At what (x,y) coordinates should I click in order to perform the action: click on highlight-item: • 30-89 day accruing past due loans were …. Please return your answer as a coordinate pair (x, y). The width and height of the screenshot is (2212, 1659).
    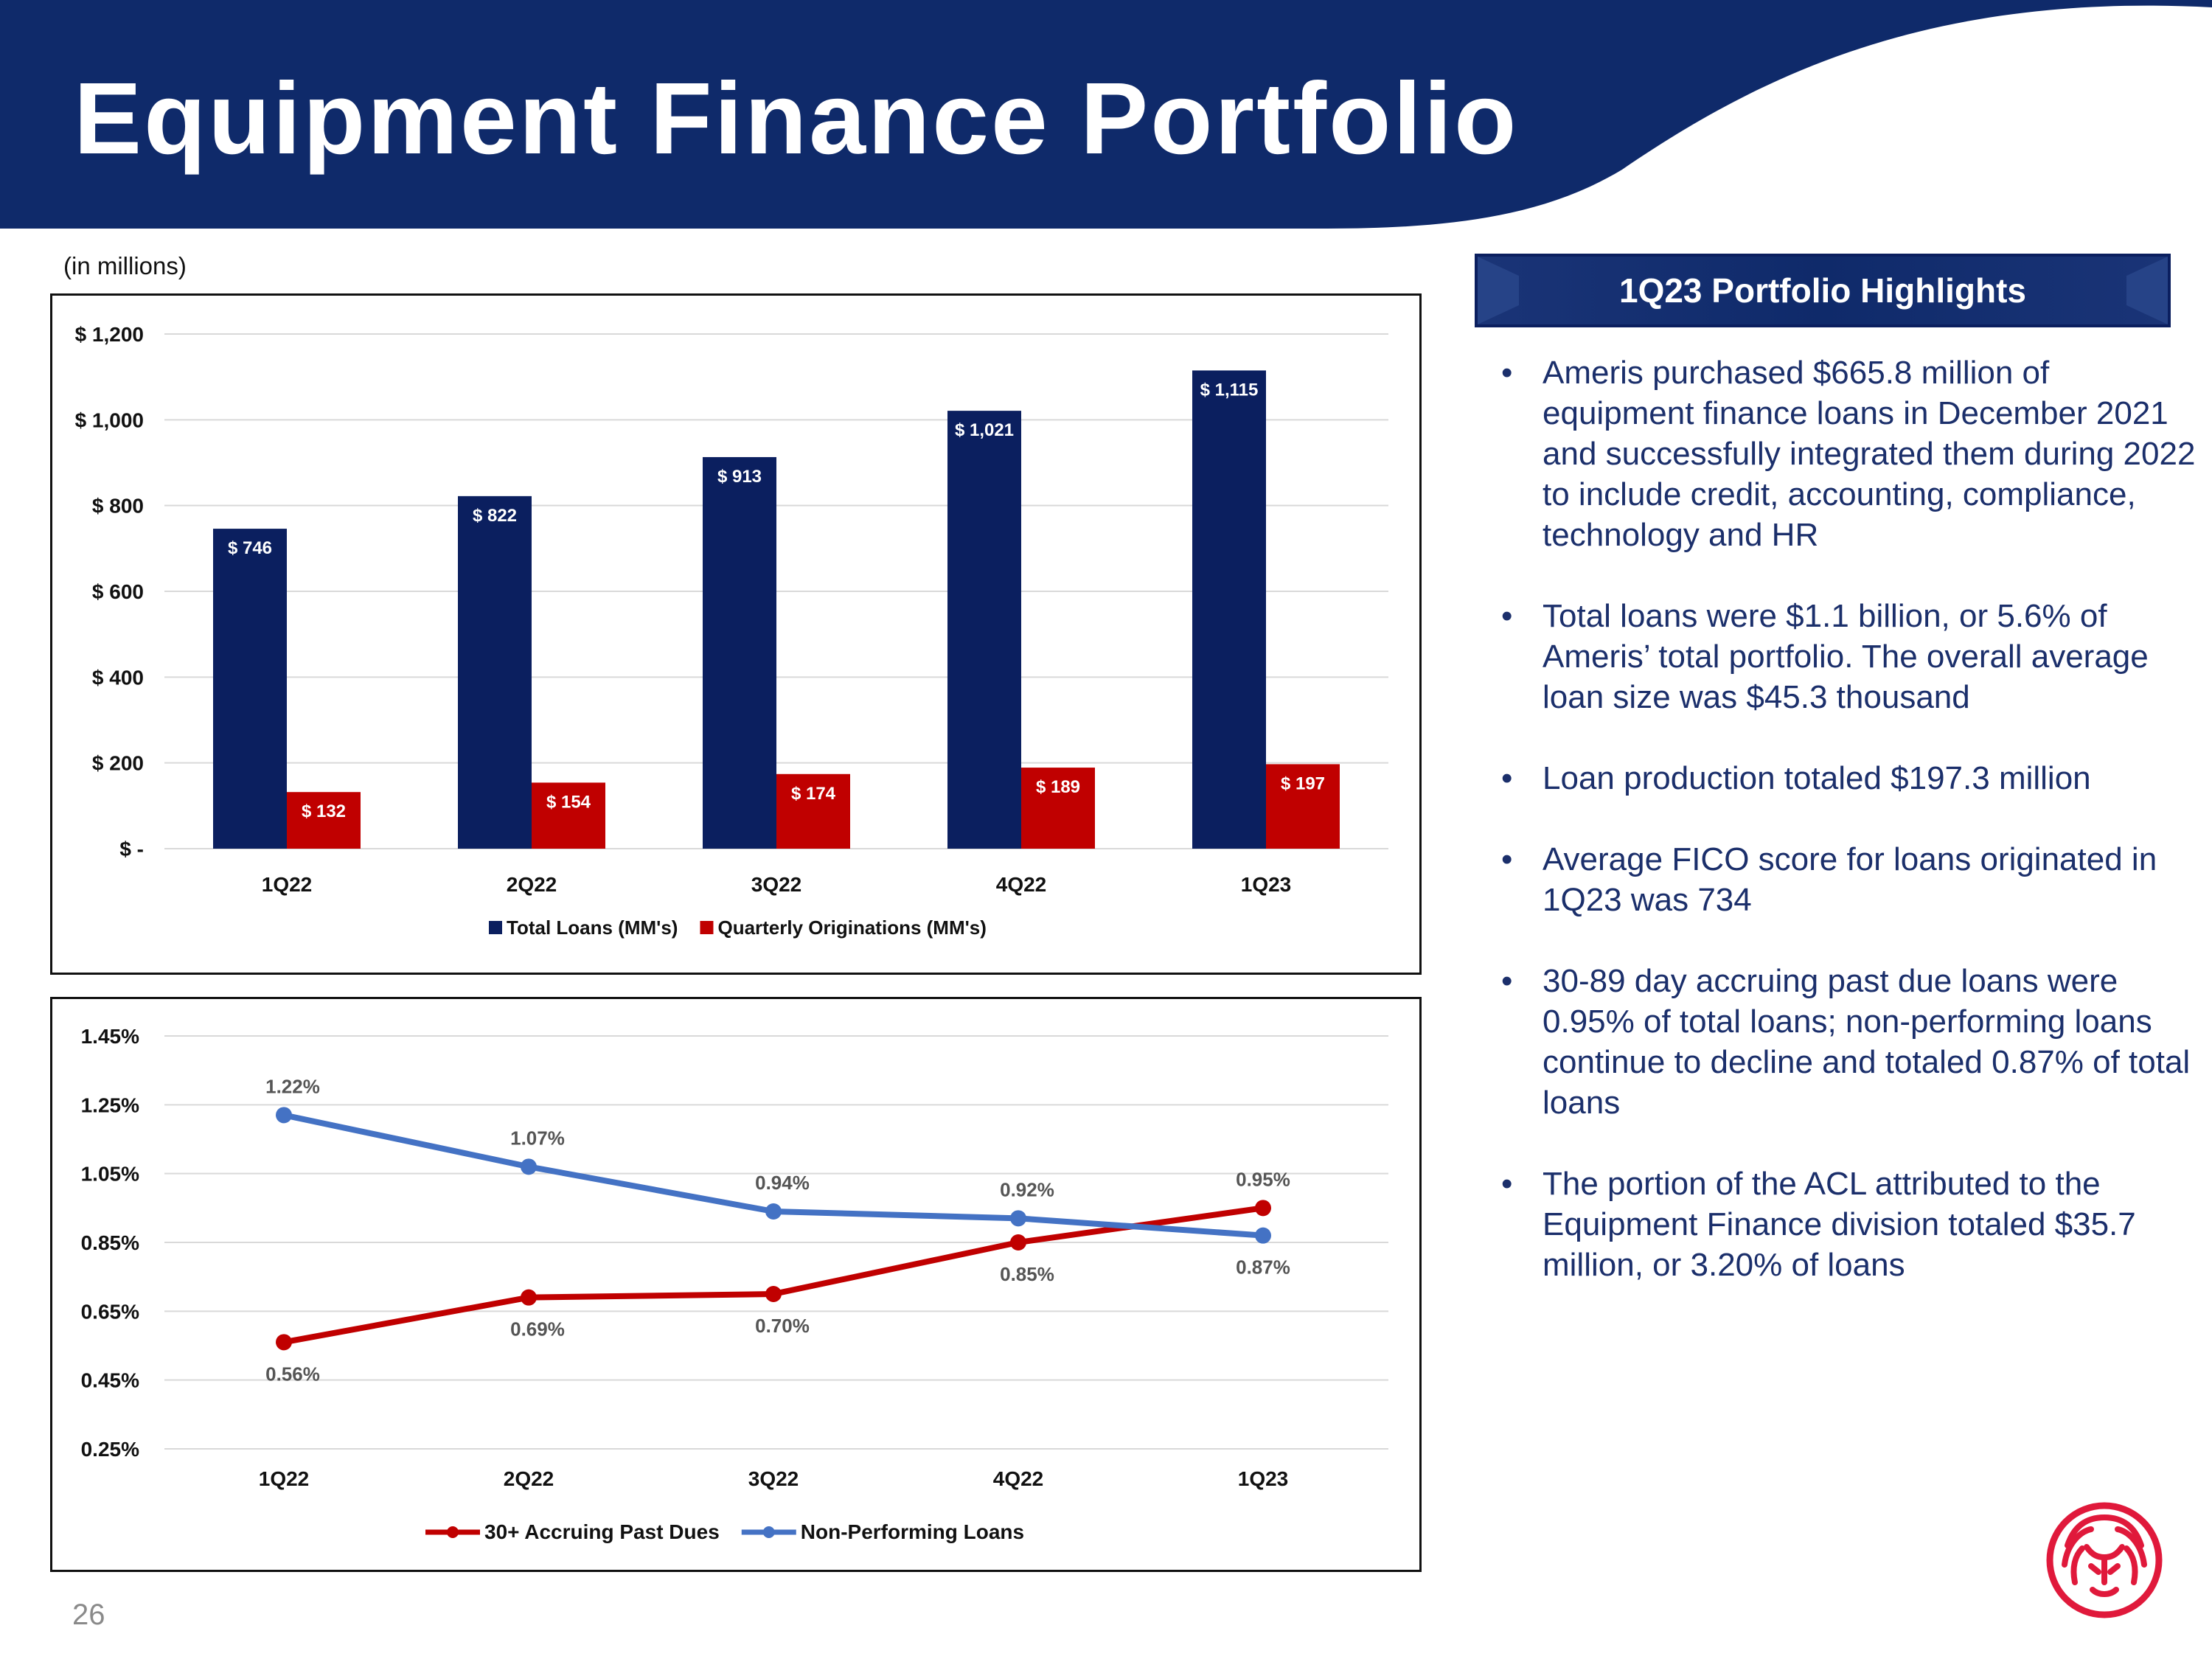
    Looking at the image, I should click on (1847, 1042).